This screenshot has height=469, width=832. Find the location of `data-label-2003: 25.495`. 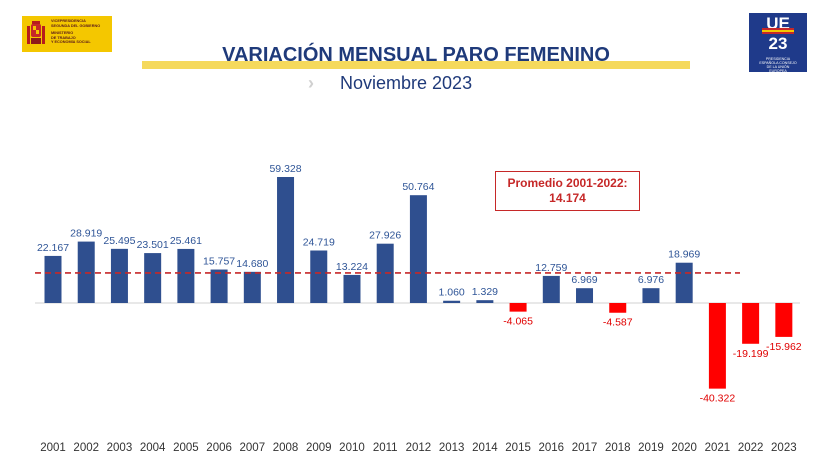

data-label-2003: 25.495 is located at coordinates (119, 241).